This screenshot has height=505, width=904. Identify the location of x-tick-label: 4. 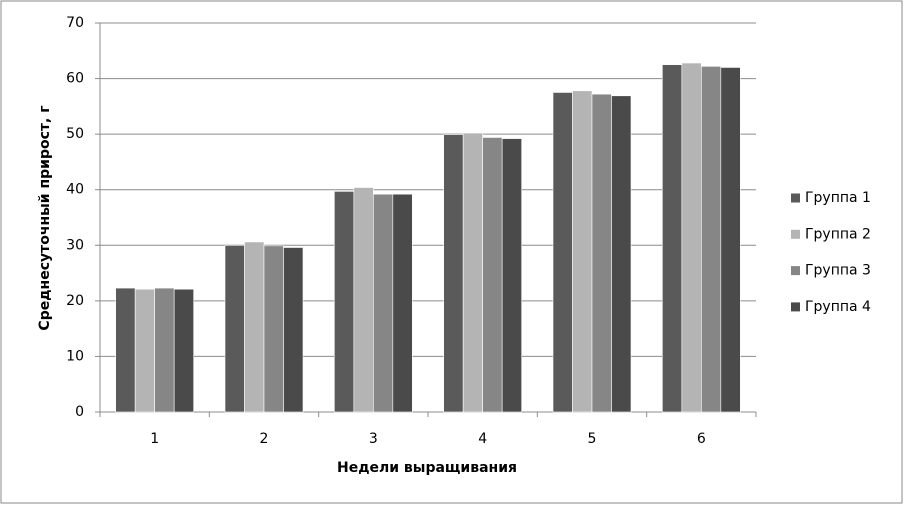
(482, 439).